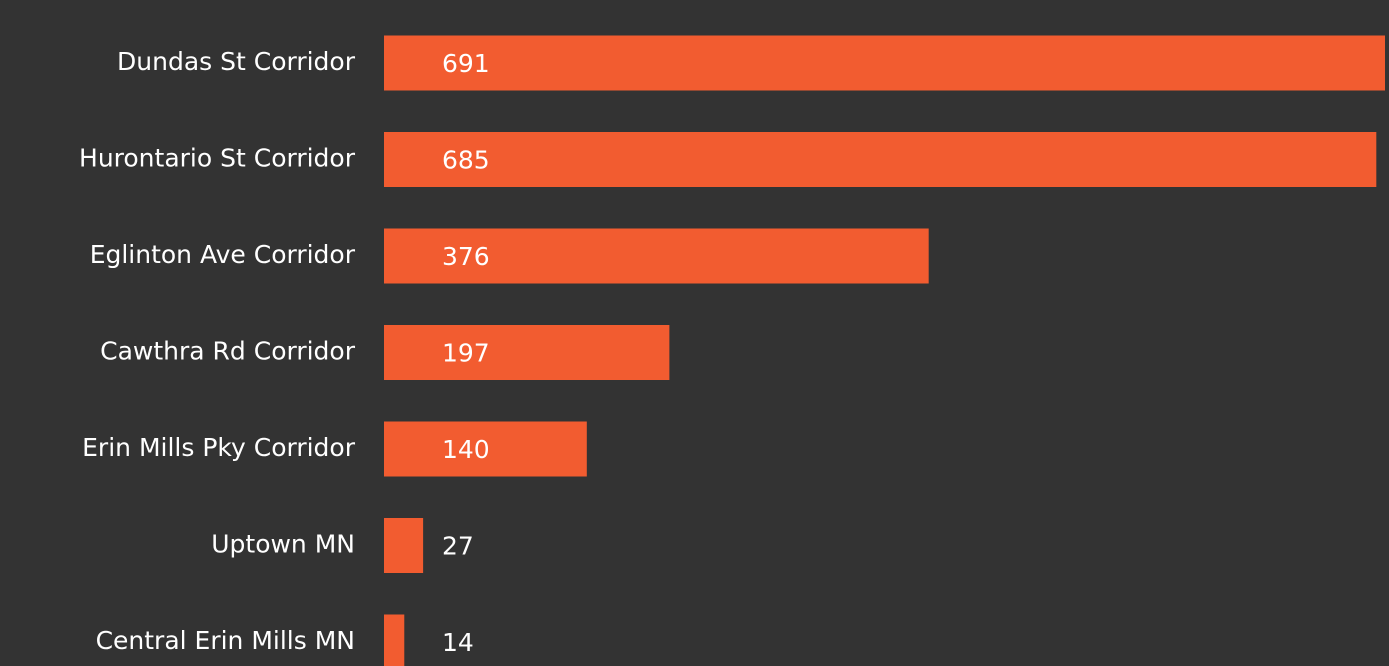 The image size is (1389, 666). Describe the element at coordinates (283, 544) in the screenshot. I see `category-label: Uptown MN` at that location.